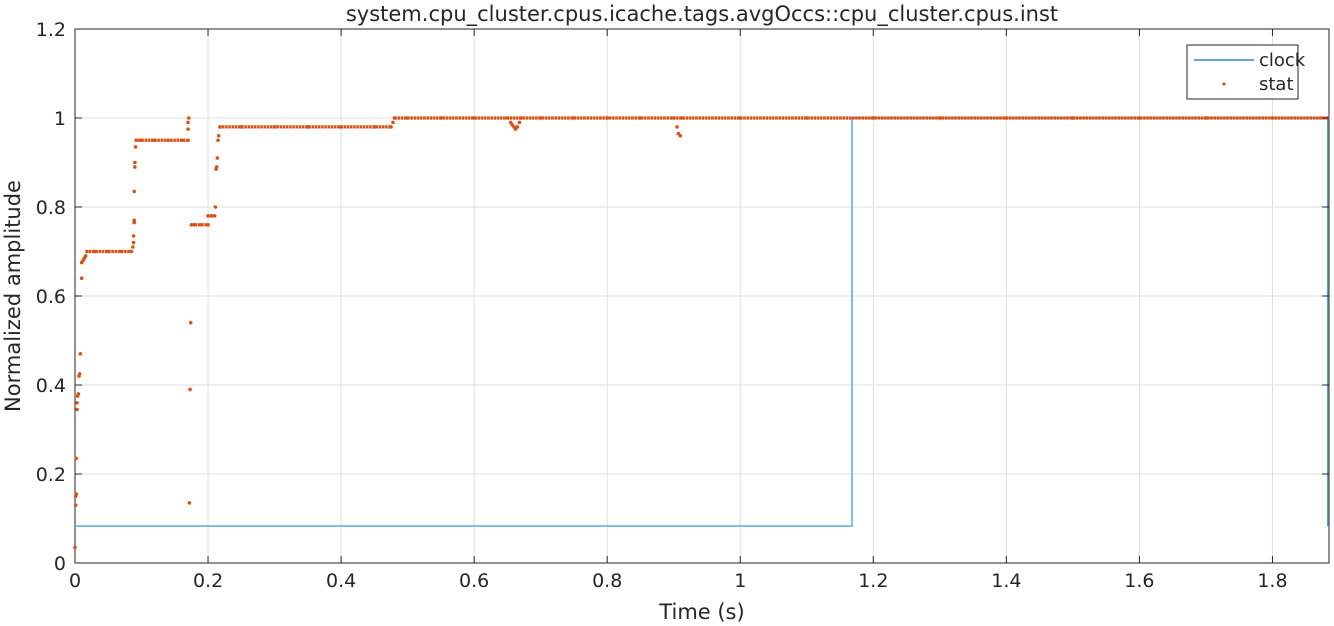 This screenshot has width=1334, height=626. What do you see at coordinates (1276, 84) in the screenshot?
I see `legend-stat-label: stat` at bounding box center [1276, 84].